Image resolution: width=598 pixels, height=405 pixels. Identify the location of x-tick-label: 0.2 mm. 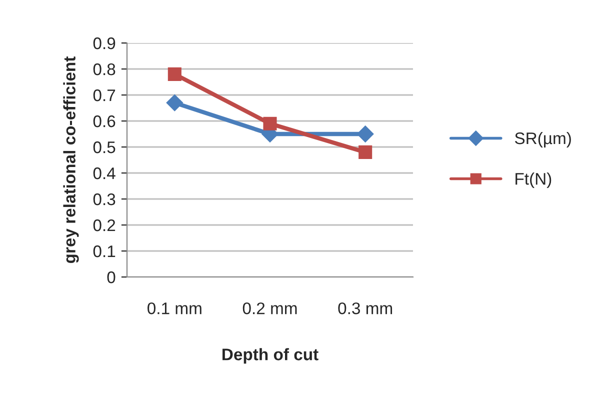
(269, 308).